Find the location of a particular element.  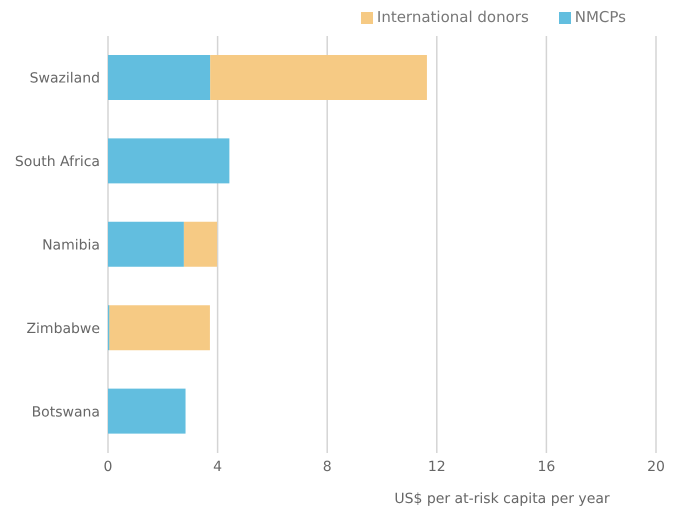

y-tick-label: Zimbabwe is located at coordinates (63, 328).